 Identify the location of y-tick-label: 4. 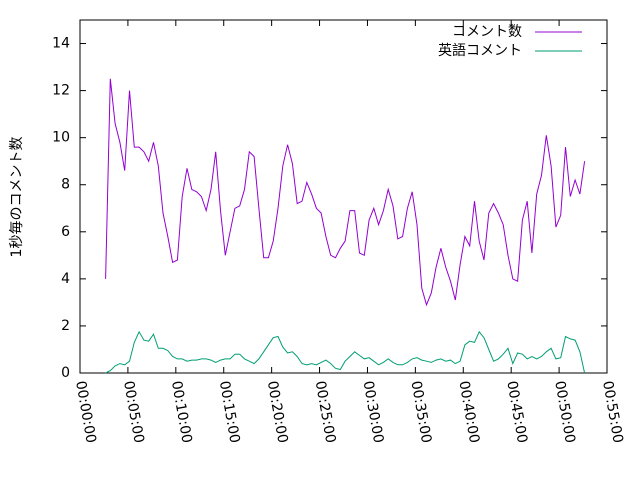
(65, 279).